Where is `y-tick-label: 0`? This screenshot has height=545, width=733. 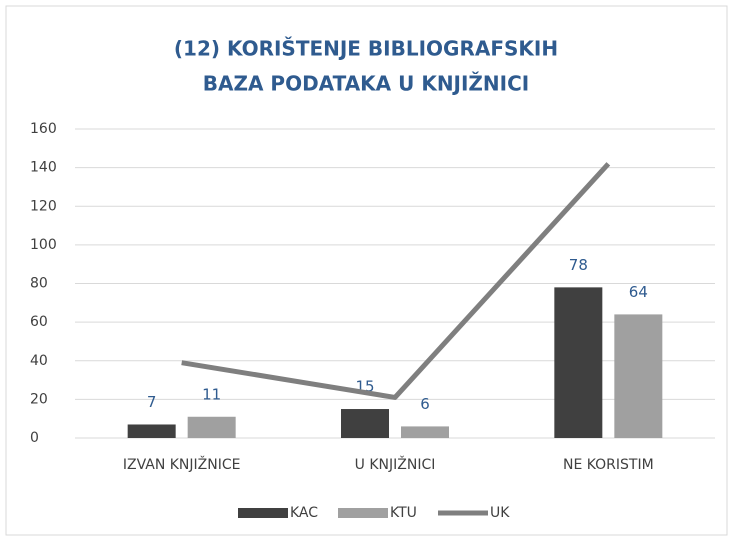 y-tick-label: 0 is located at coordinates (34, 438).